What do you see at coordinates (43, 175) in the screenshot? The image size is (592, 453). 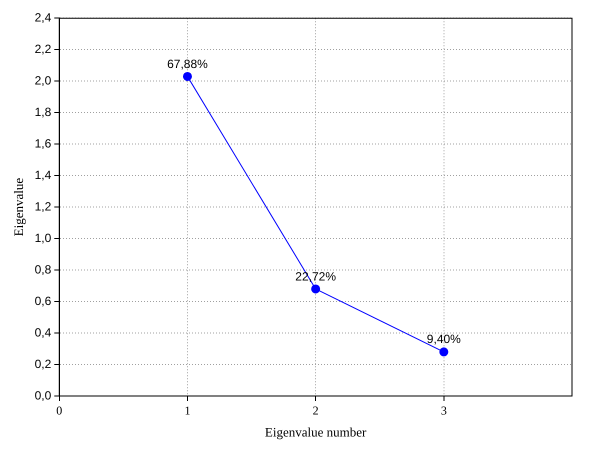 I see `y-tick-label: 1,4` at bounding box center [43, 175].